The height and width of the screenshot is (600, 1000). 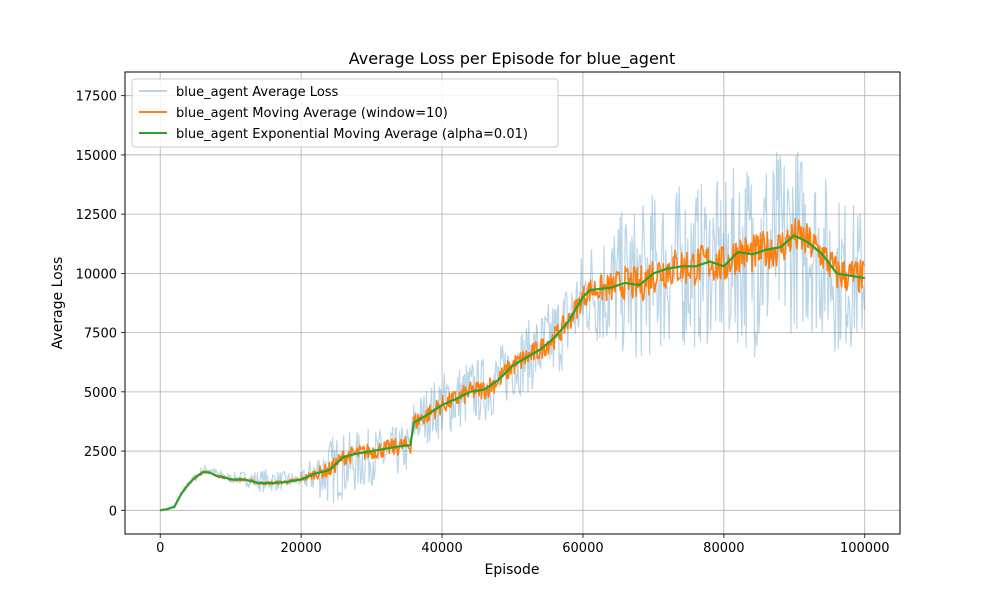 What do you see at coordinates (58, 303) in the screenshot?
I see `y-axis-label: Average Loss` at bounding box center [58, 303].